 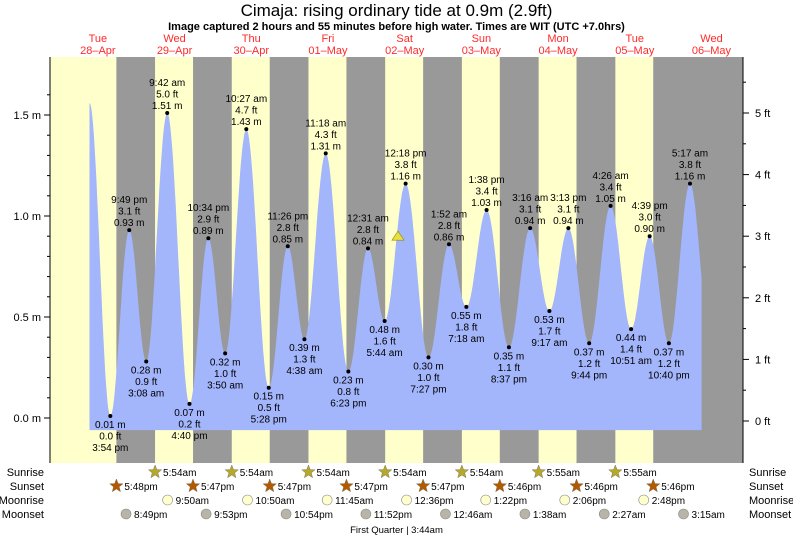 What do you see at coordinates (449, 214) in the screenshot?
I see `high-tide-time: 1:52 am` at bounding box center [449, 214].